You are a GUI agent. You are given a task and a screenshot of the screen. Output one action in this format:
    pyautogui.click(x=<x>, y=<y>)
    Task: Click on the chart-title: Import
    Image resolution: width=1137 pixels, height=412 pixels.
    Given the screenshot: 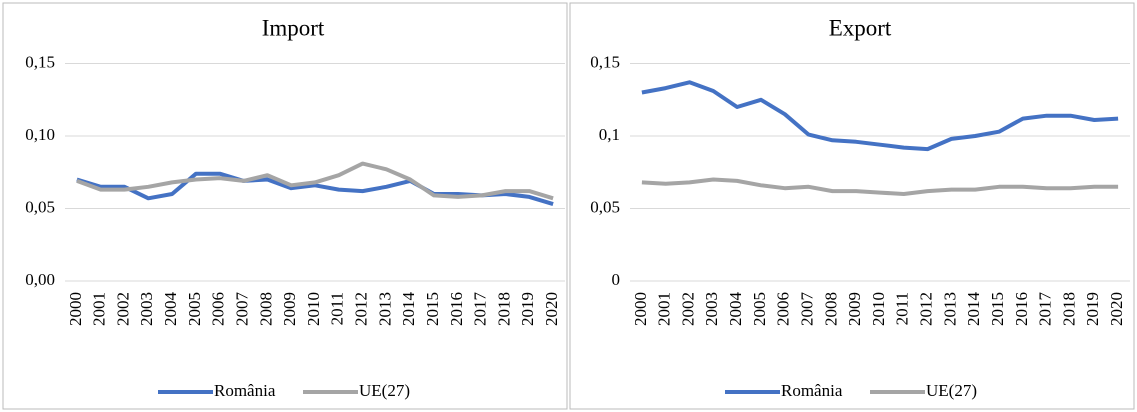 What is the action you would take?
    pyautogui.click(x=293, y=27)
    